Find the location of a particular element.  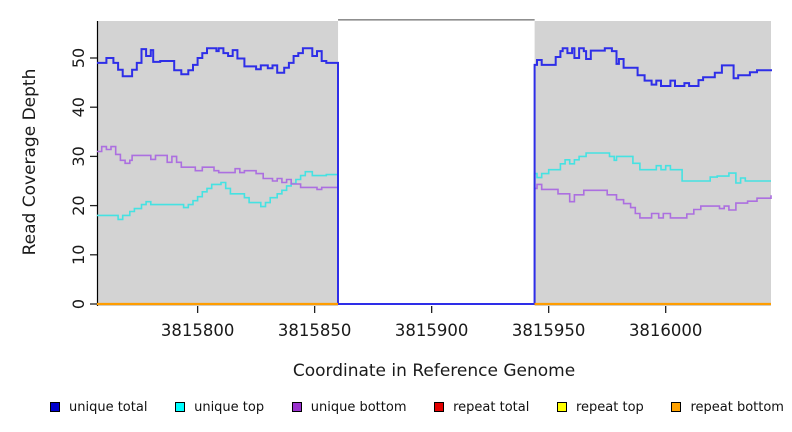

legend-label: unique bottom is located at coordinates (358, 407).